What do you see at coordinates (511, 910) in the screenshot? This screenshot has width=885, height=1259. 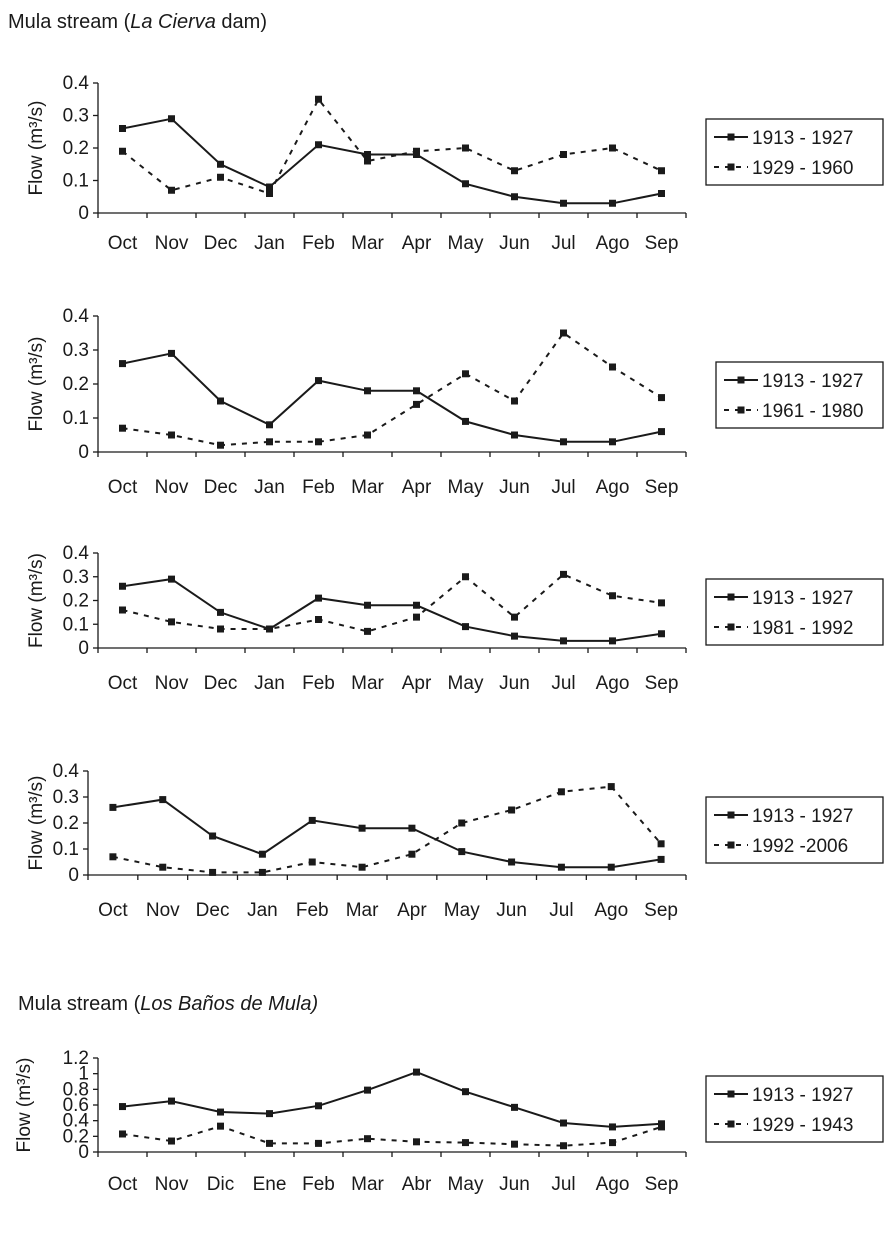 I see `x-tick-label: Jun` at bounding box center [511, 910].